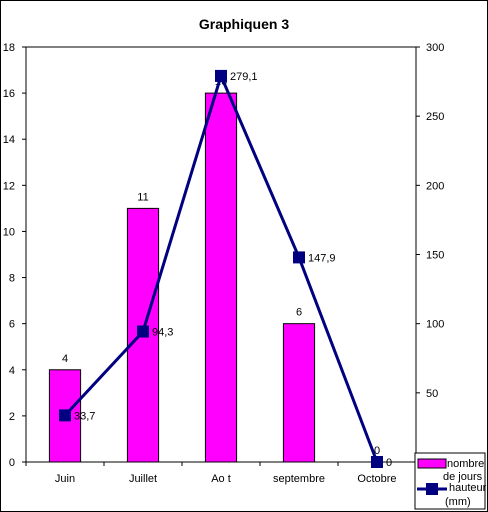  I want to click on legend-label-bar-line2: de jours, so click(463, 477).